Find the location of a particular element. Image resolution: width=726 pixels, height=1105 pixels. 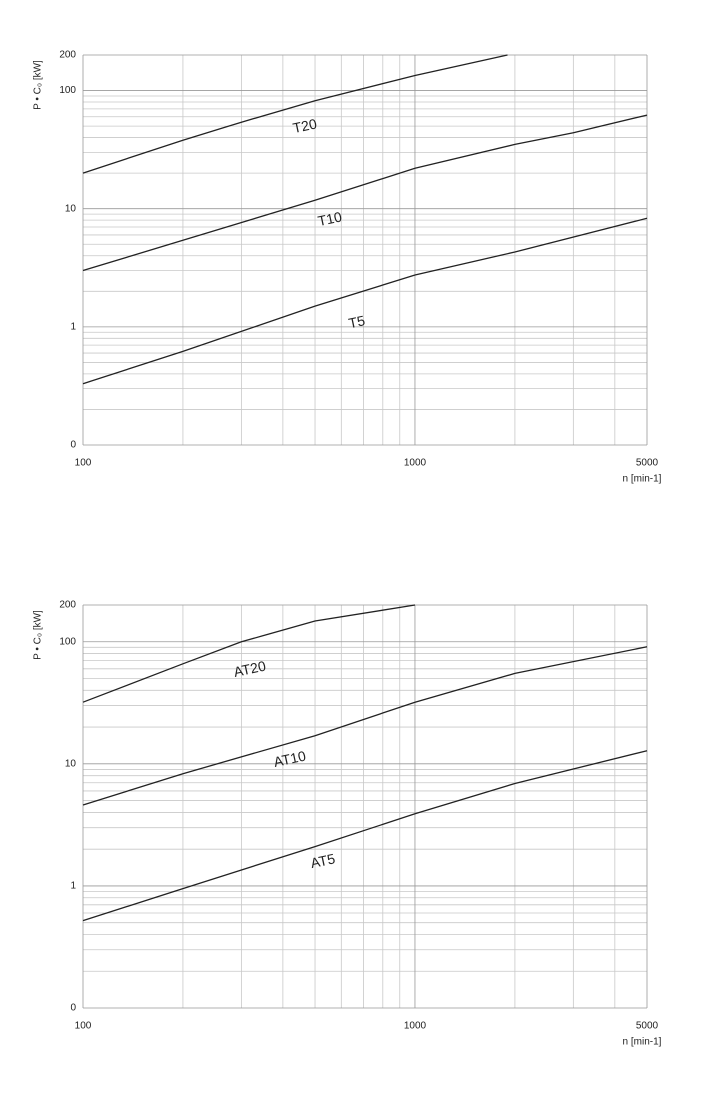

curve-label: AT10 is located at coordinates (289, 758).